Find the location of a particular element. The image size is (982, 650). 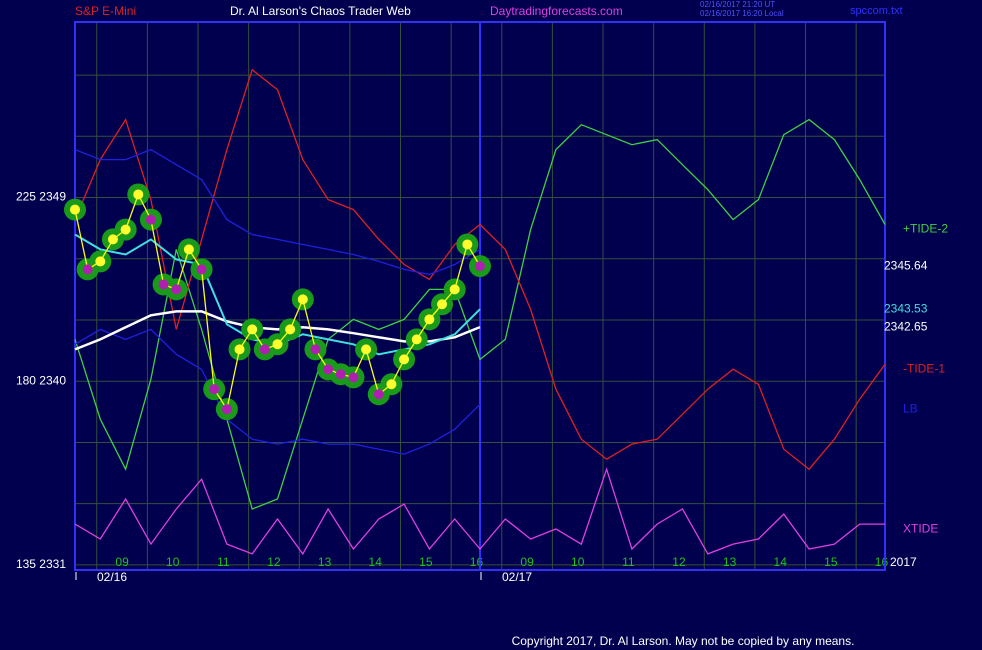

website: Daytradingforecasts.com is located at coordinates (556, 11).